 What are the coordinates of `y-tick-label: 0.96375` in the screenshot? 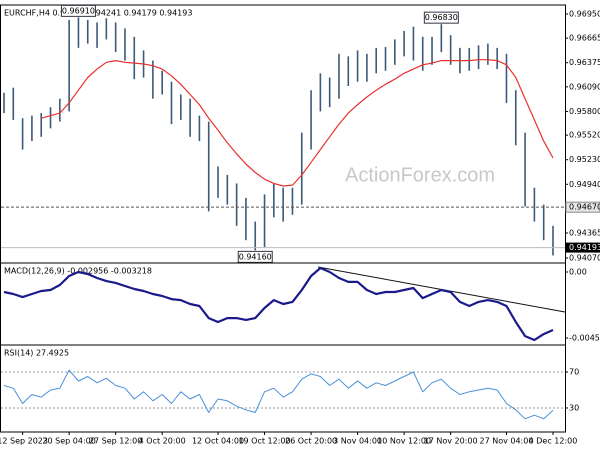 It's located at (584, 62).